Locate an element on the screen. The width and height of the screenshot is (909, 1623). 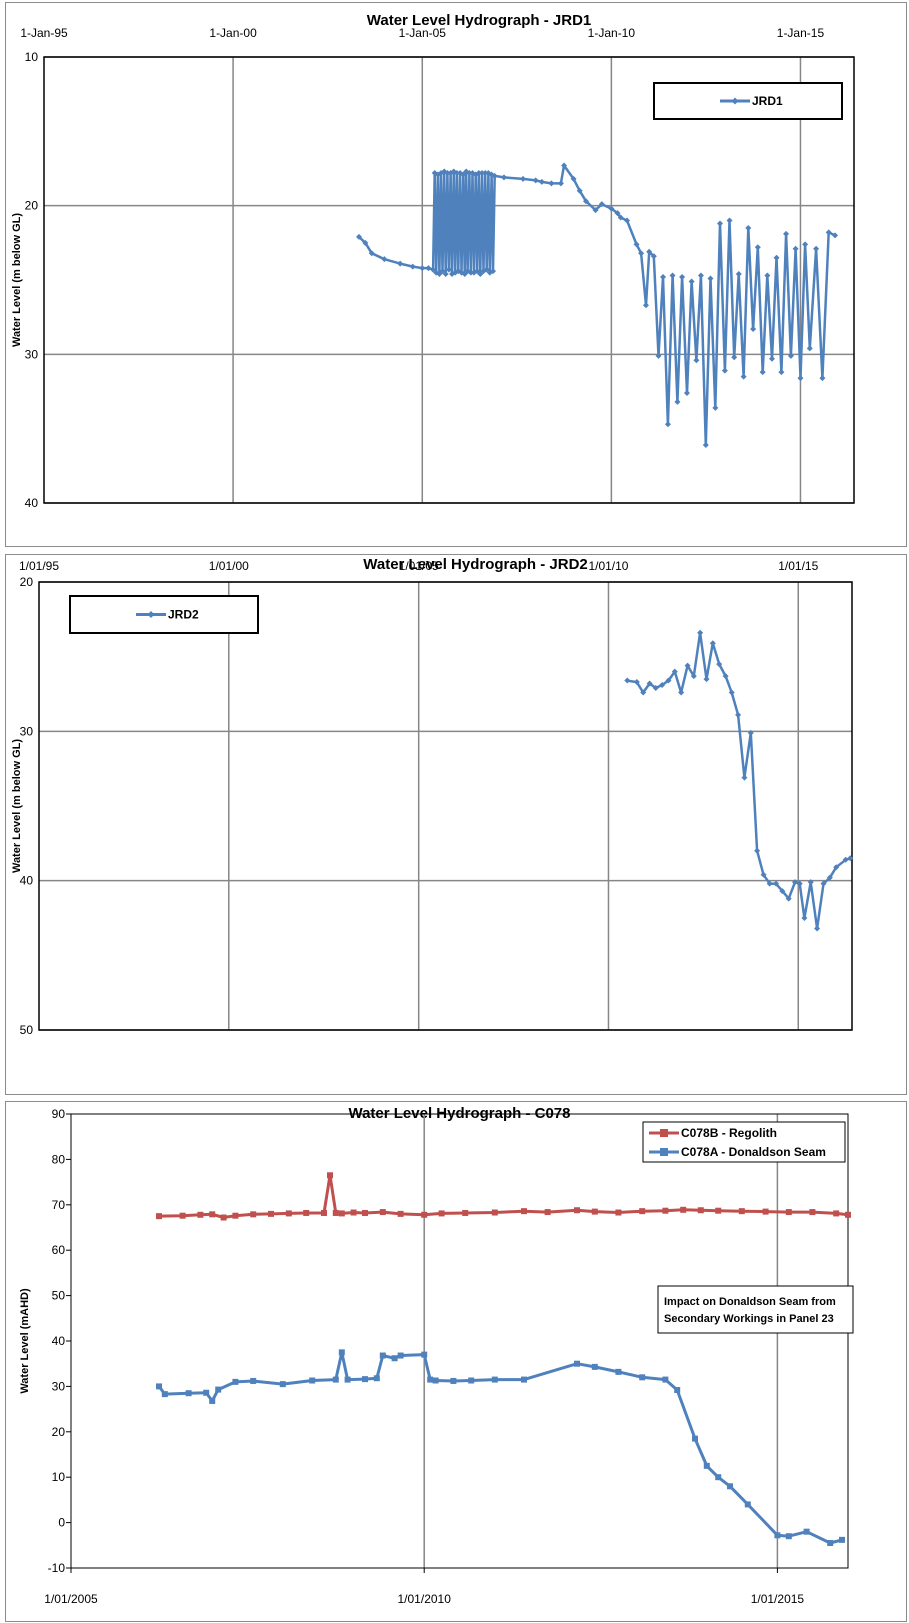
y-axis-label: Water Level (mAHD) is located at coordinates (25, 1341).